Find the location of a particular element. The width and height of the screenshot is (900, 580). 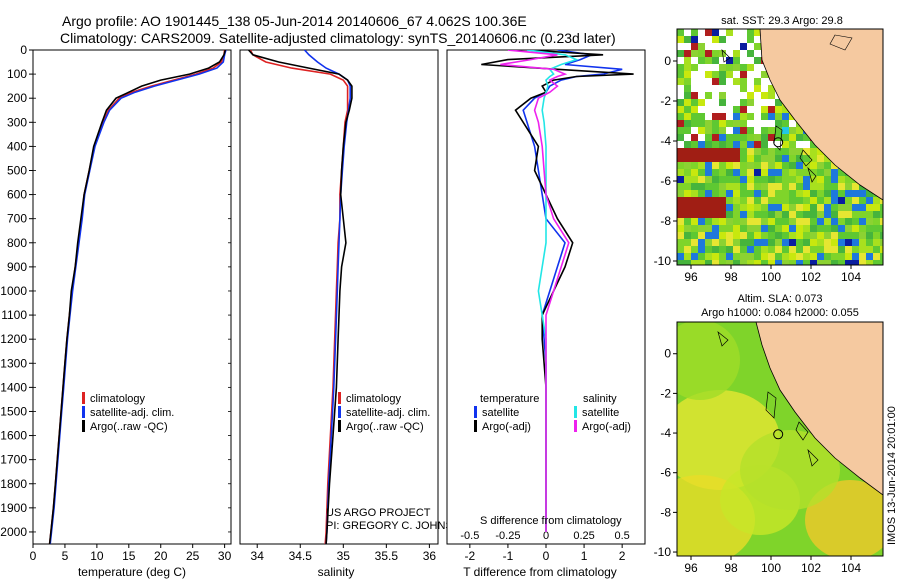

sla-blob is located at coordinates (708, 361).